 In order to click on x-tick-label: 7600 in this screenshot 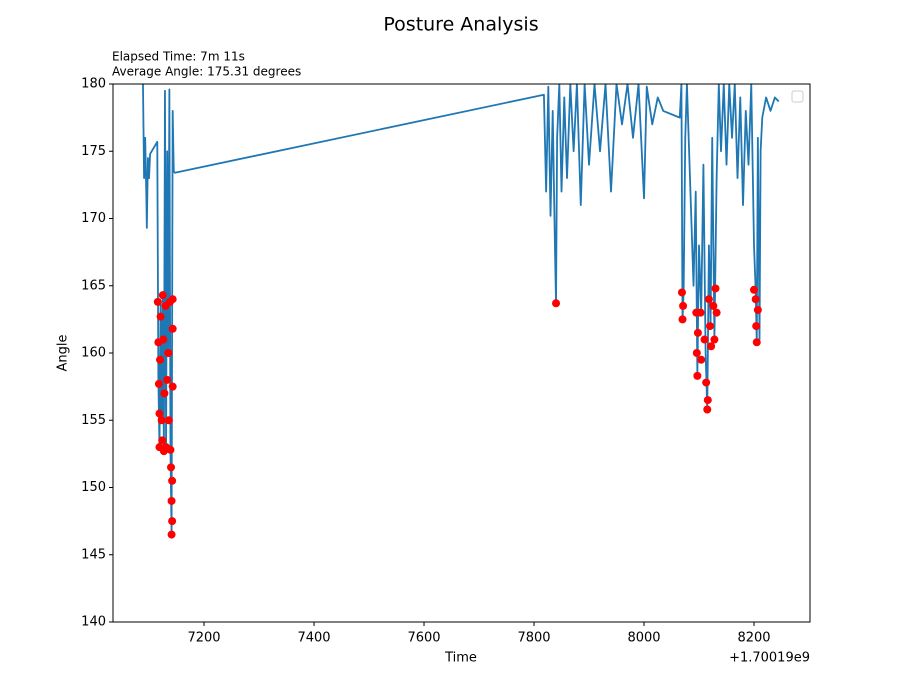, I will do `click(423, 638)`.